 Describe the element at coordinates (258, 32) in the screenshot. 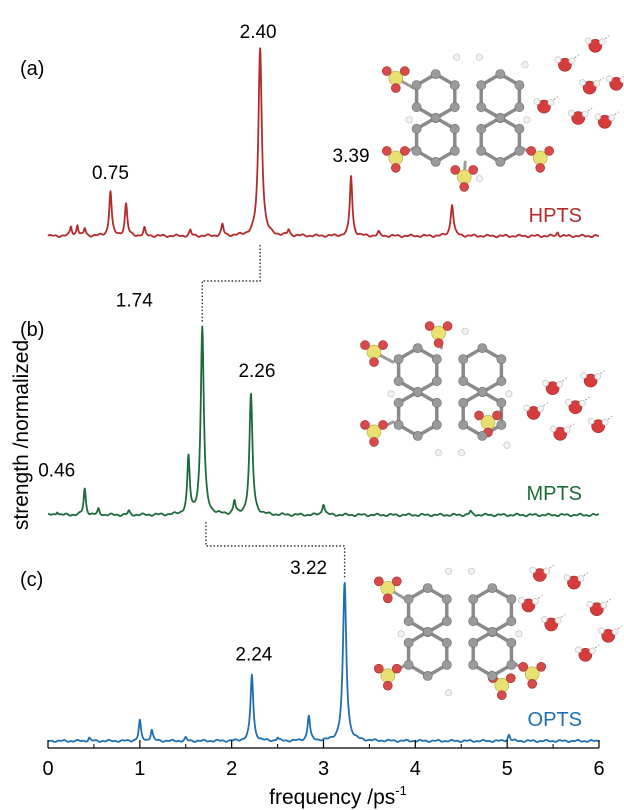

I see `peak-label: 2.40` at that location.